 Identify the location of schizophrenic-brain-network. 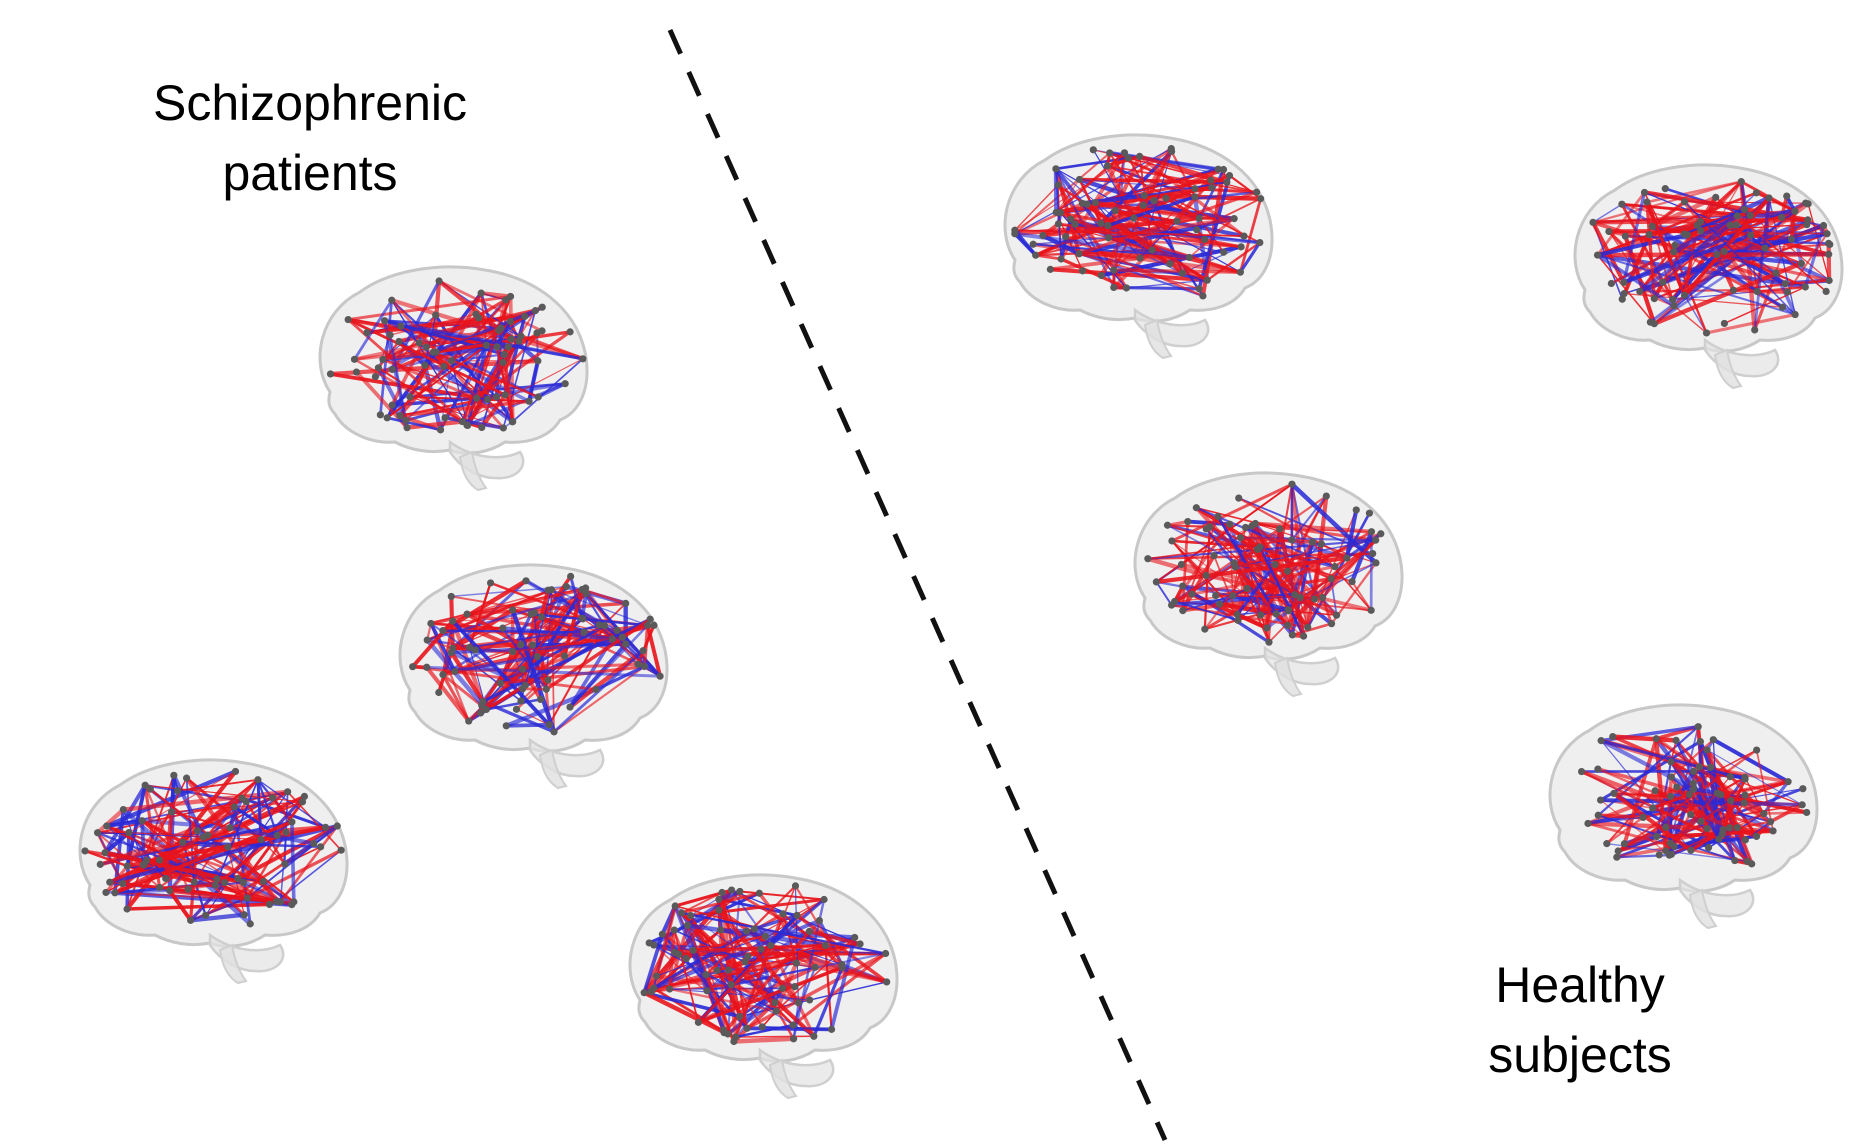
(533, 676).